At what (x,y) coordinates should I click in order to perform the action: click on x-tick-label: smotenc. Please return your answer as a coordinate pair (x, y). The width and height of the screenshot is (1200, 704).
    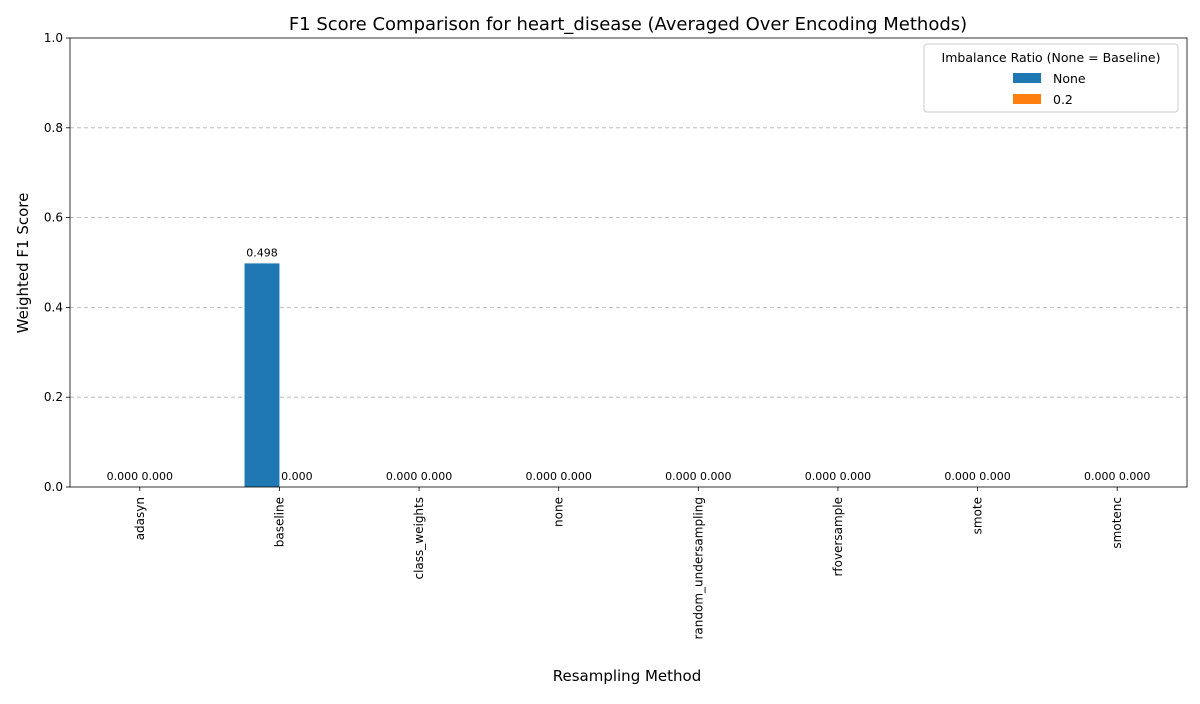
    Looking at the image, I should click on (1117, 523).